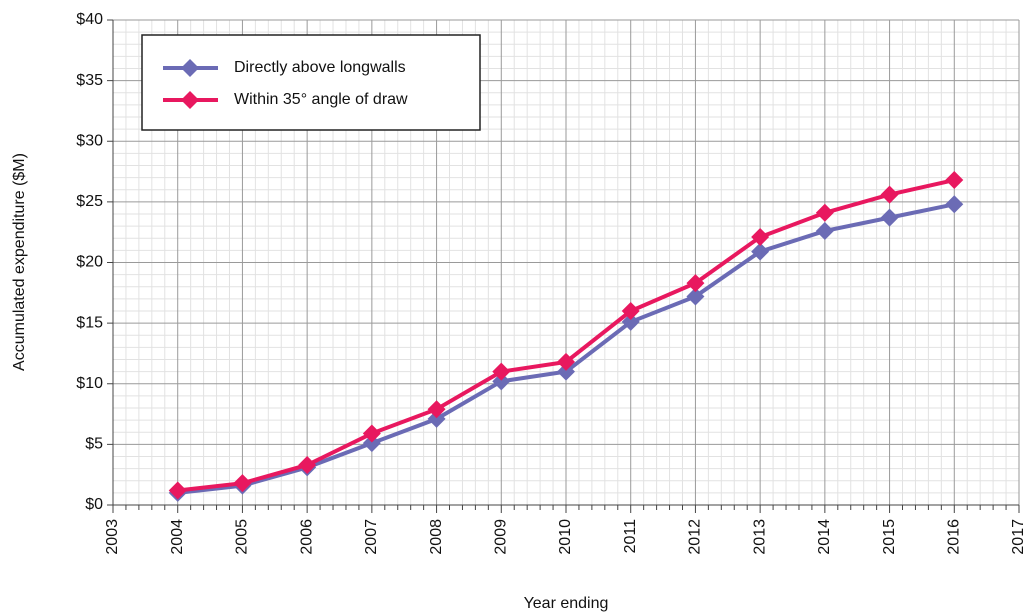 The width and height of the screenshot is (1026, 615). Describe the element at coordinates (759, 537) in the screenshot. I see `x-tick-label: 2013` at that location.